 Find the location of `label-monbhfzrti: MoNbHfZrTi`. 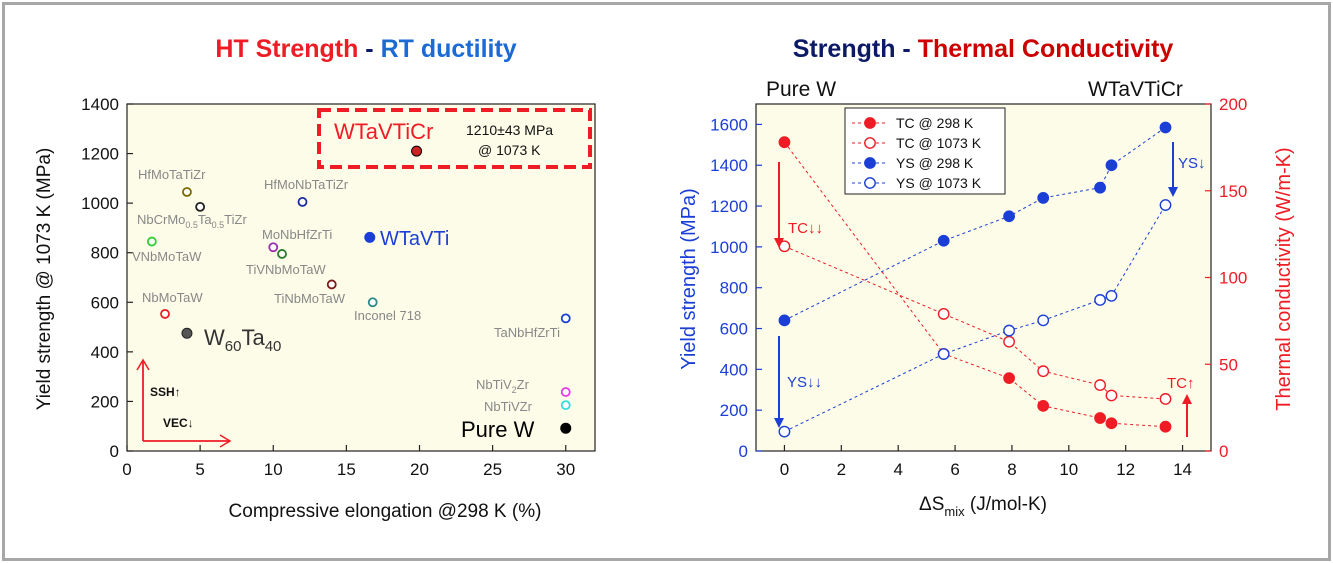

label-monbhfzrti: MoNbHfZrTi is located at coordinates (297, 234).